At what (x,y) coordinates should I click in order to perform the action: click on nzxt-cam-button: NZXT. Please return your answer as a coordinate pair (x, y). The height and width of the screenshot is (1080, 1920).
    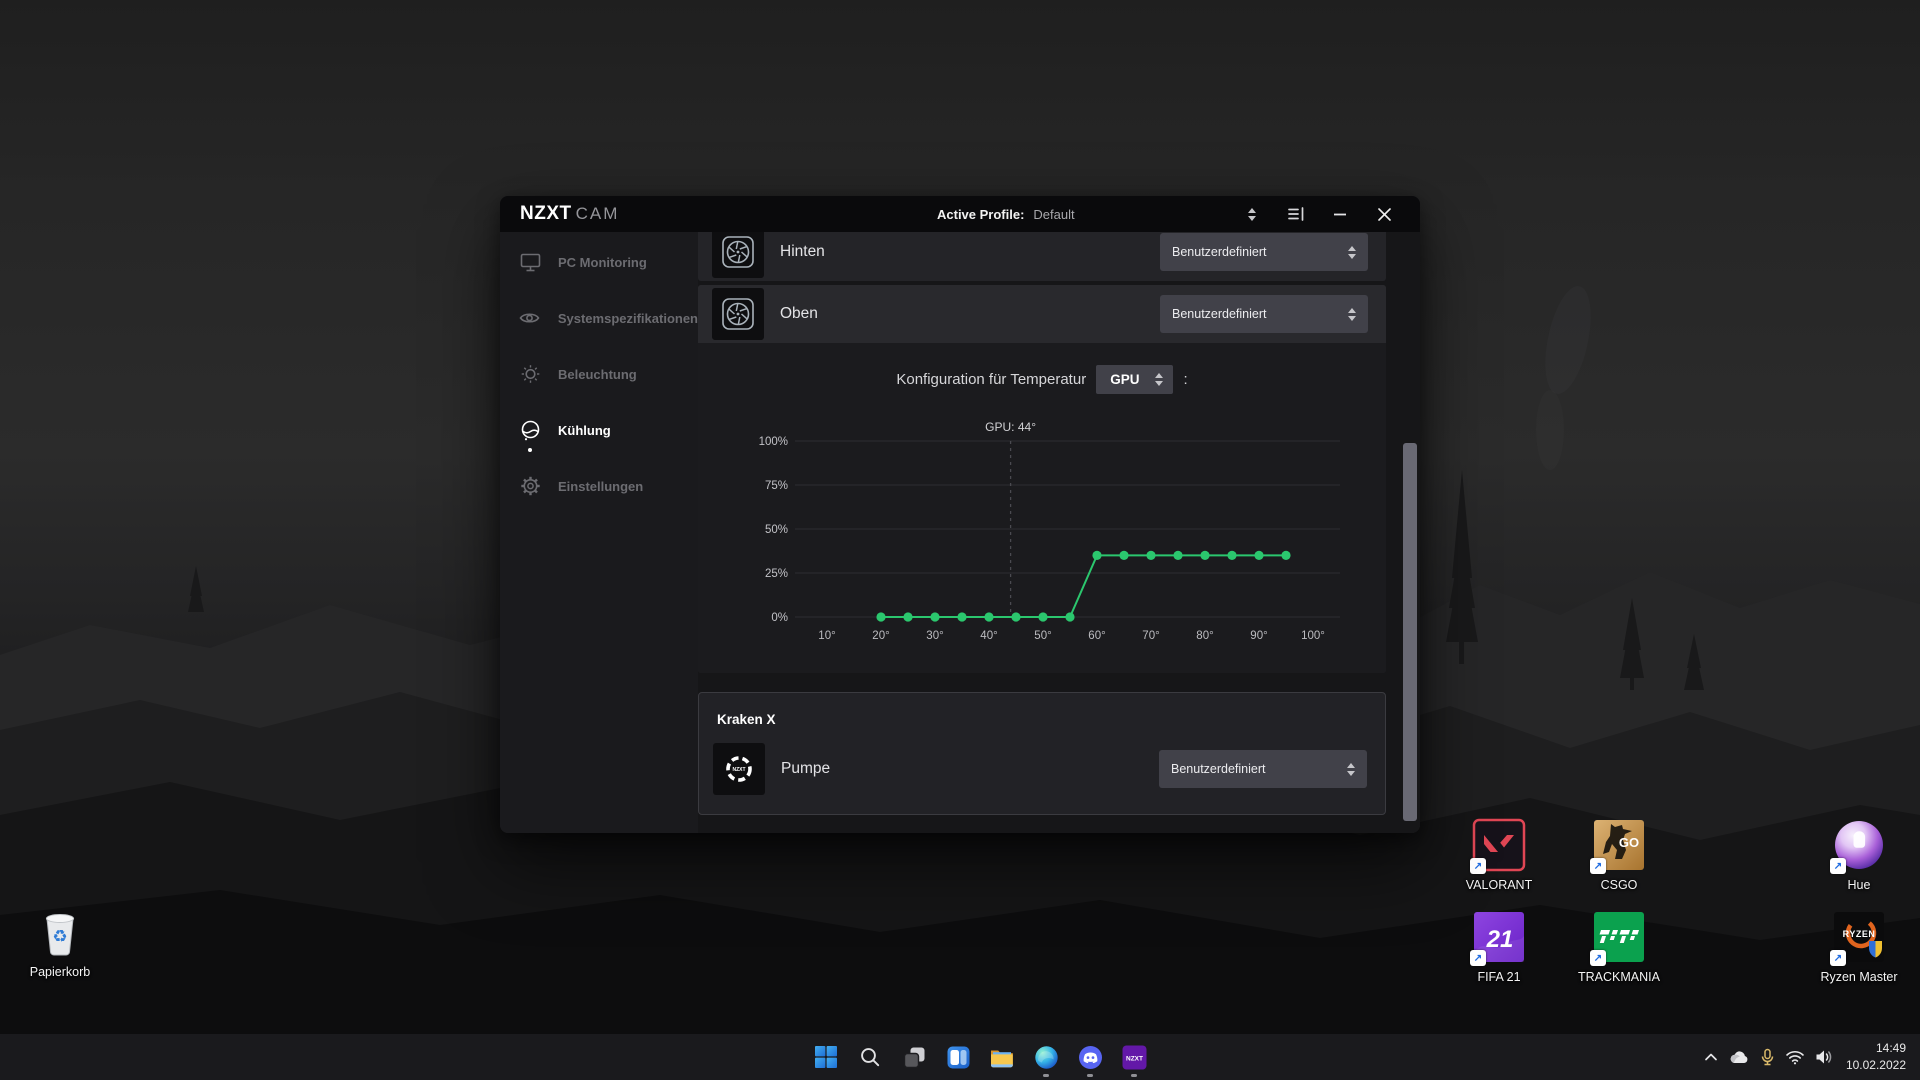
    Looking at the image, I should click on (1134, 1057).